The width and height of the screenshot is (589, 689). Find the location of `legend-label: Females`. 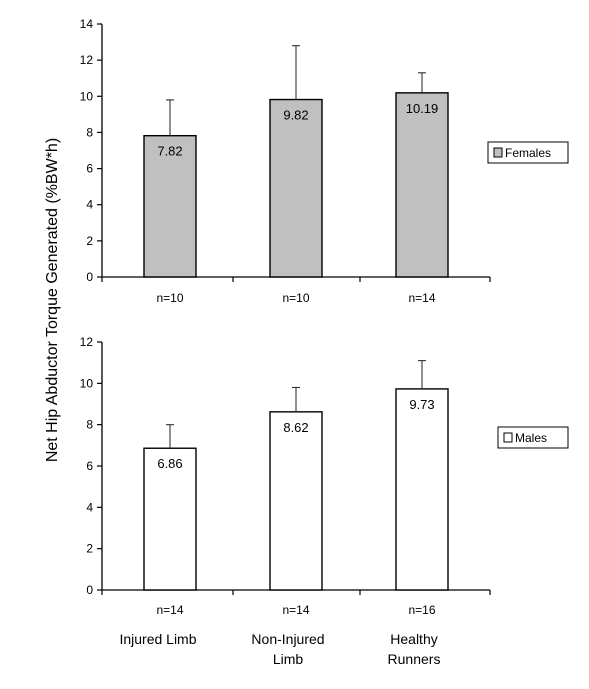

legend-label: Females is located at coordinates (528, 153).